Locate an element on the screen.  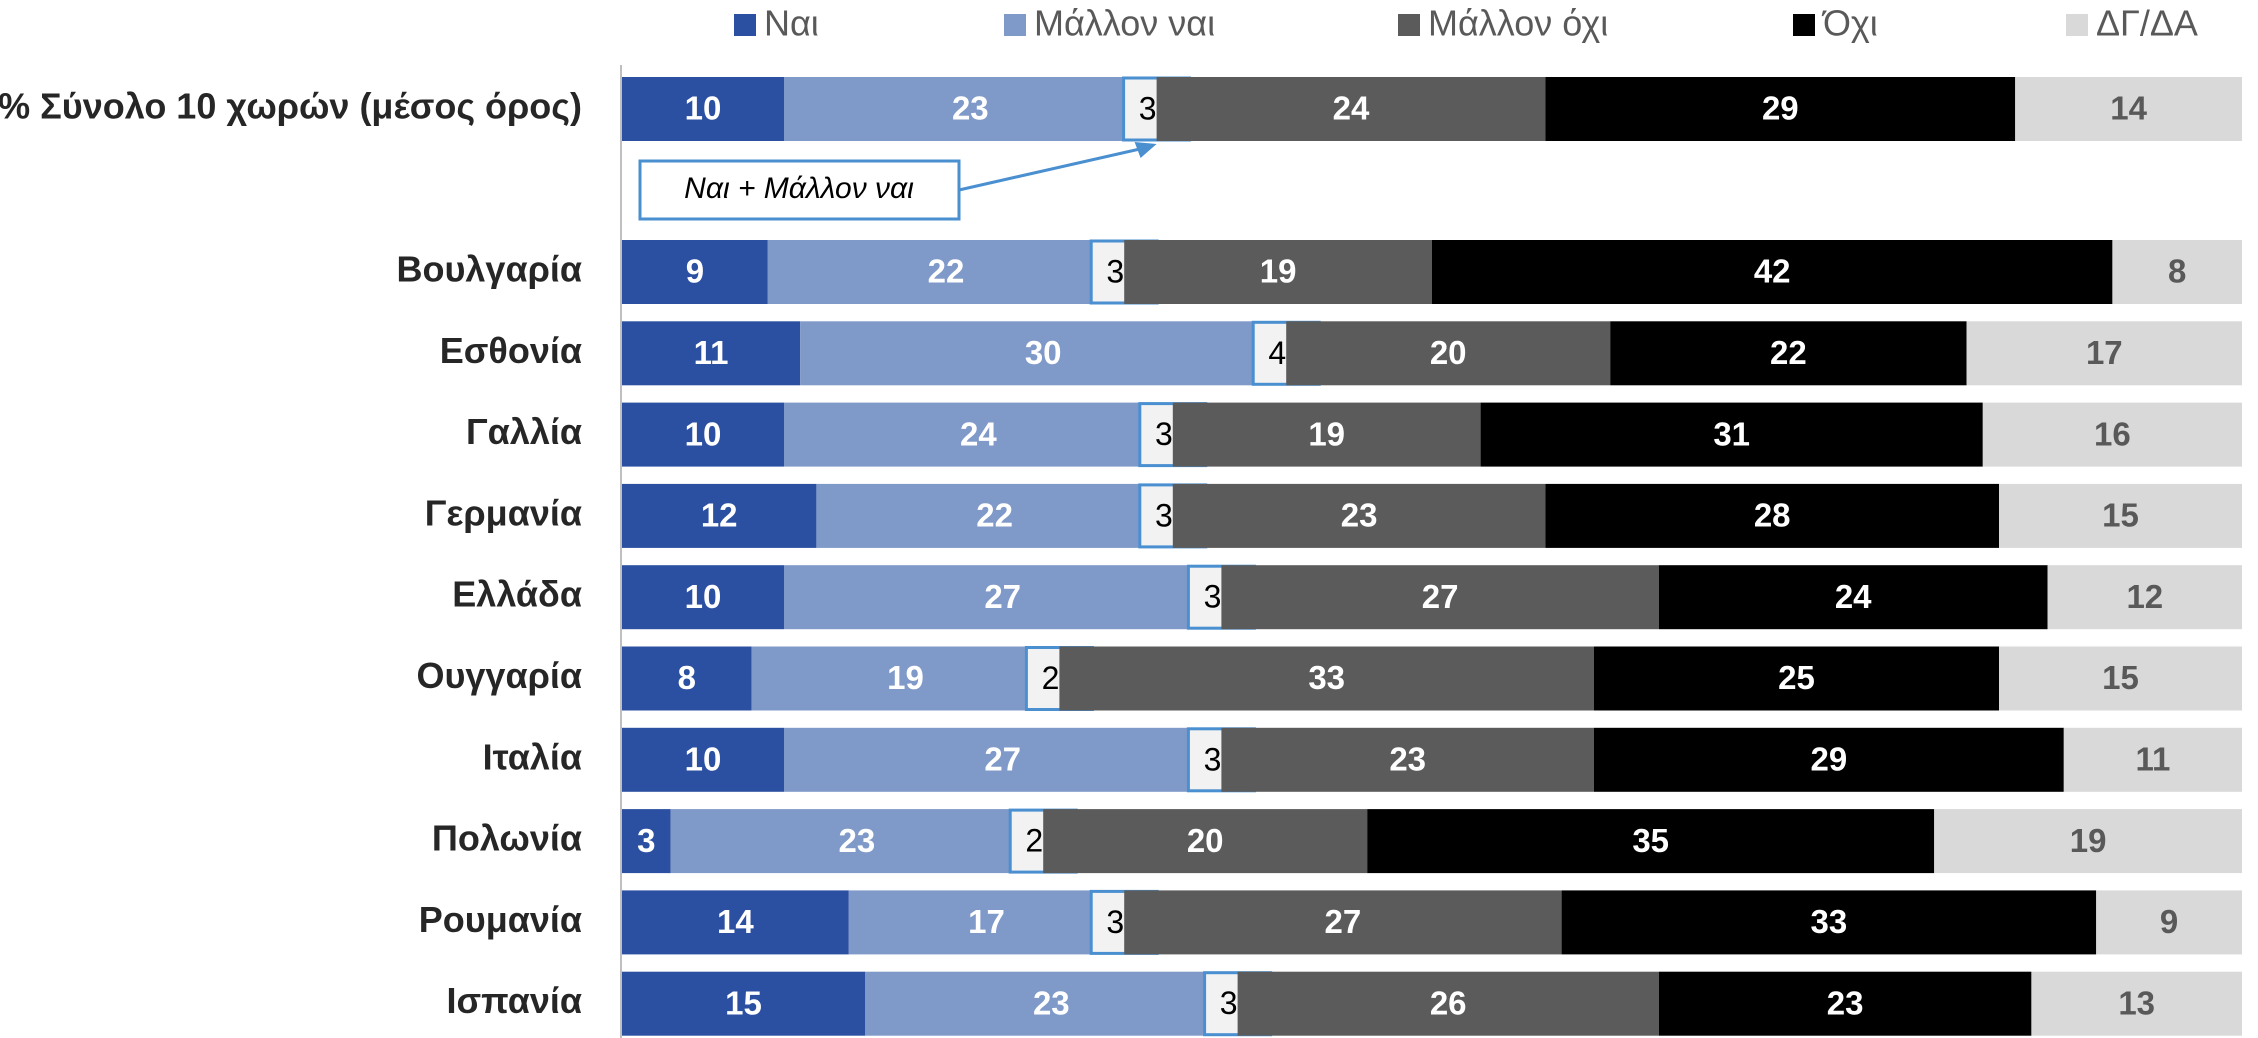
value-label: 12 is located at coordinates (2144, 596).